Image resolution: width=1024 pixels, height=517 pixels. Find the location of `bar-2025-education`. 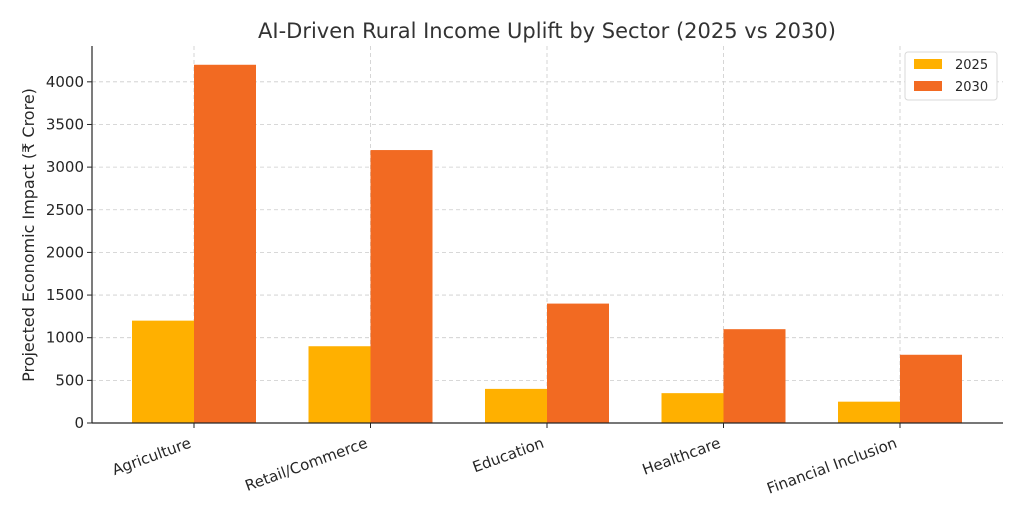

bar-2025-education is located at coordinates (516, 405).